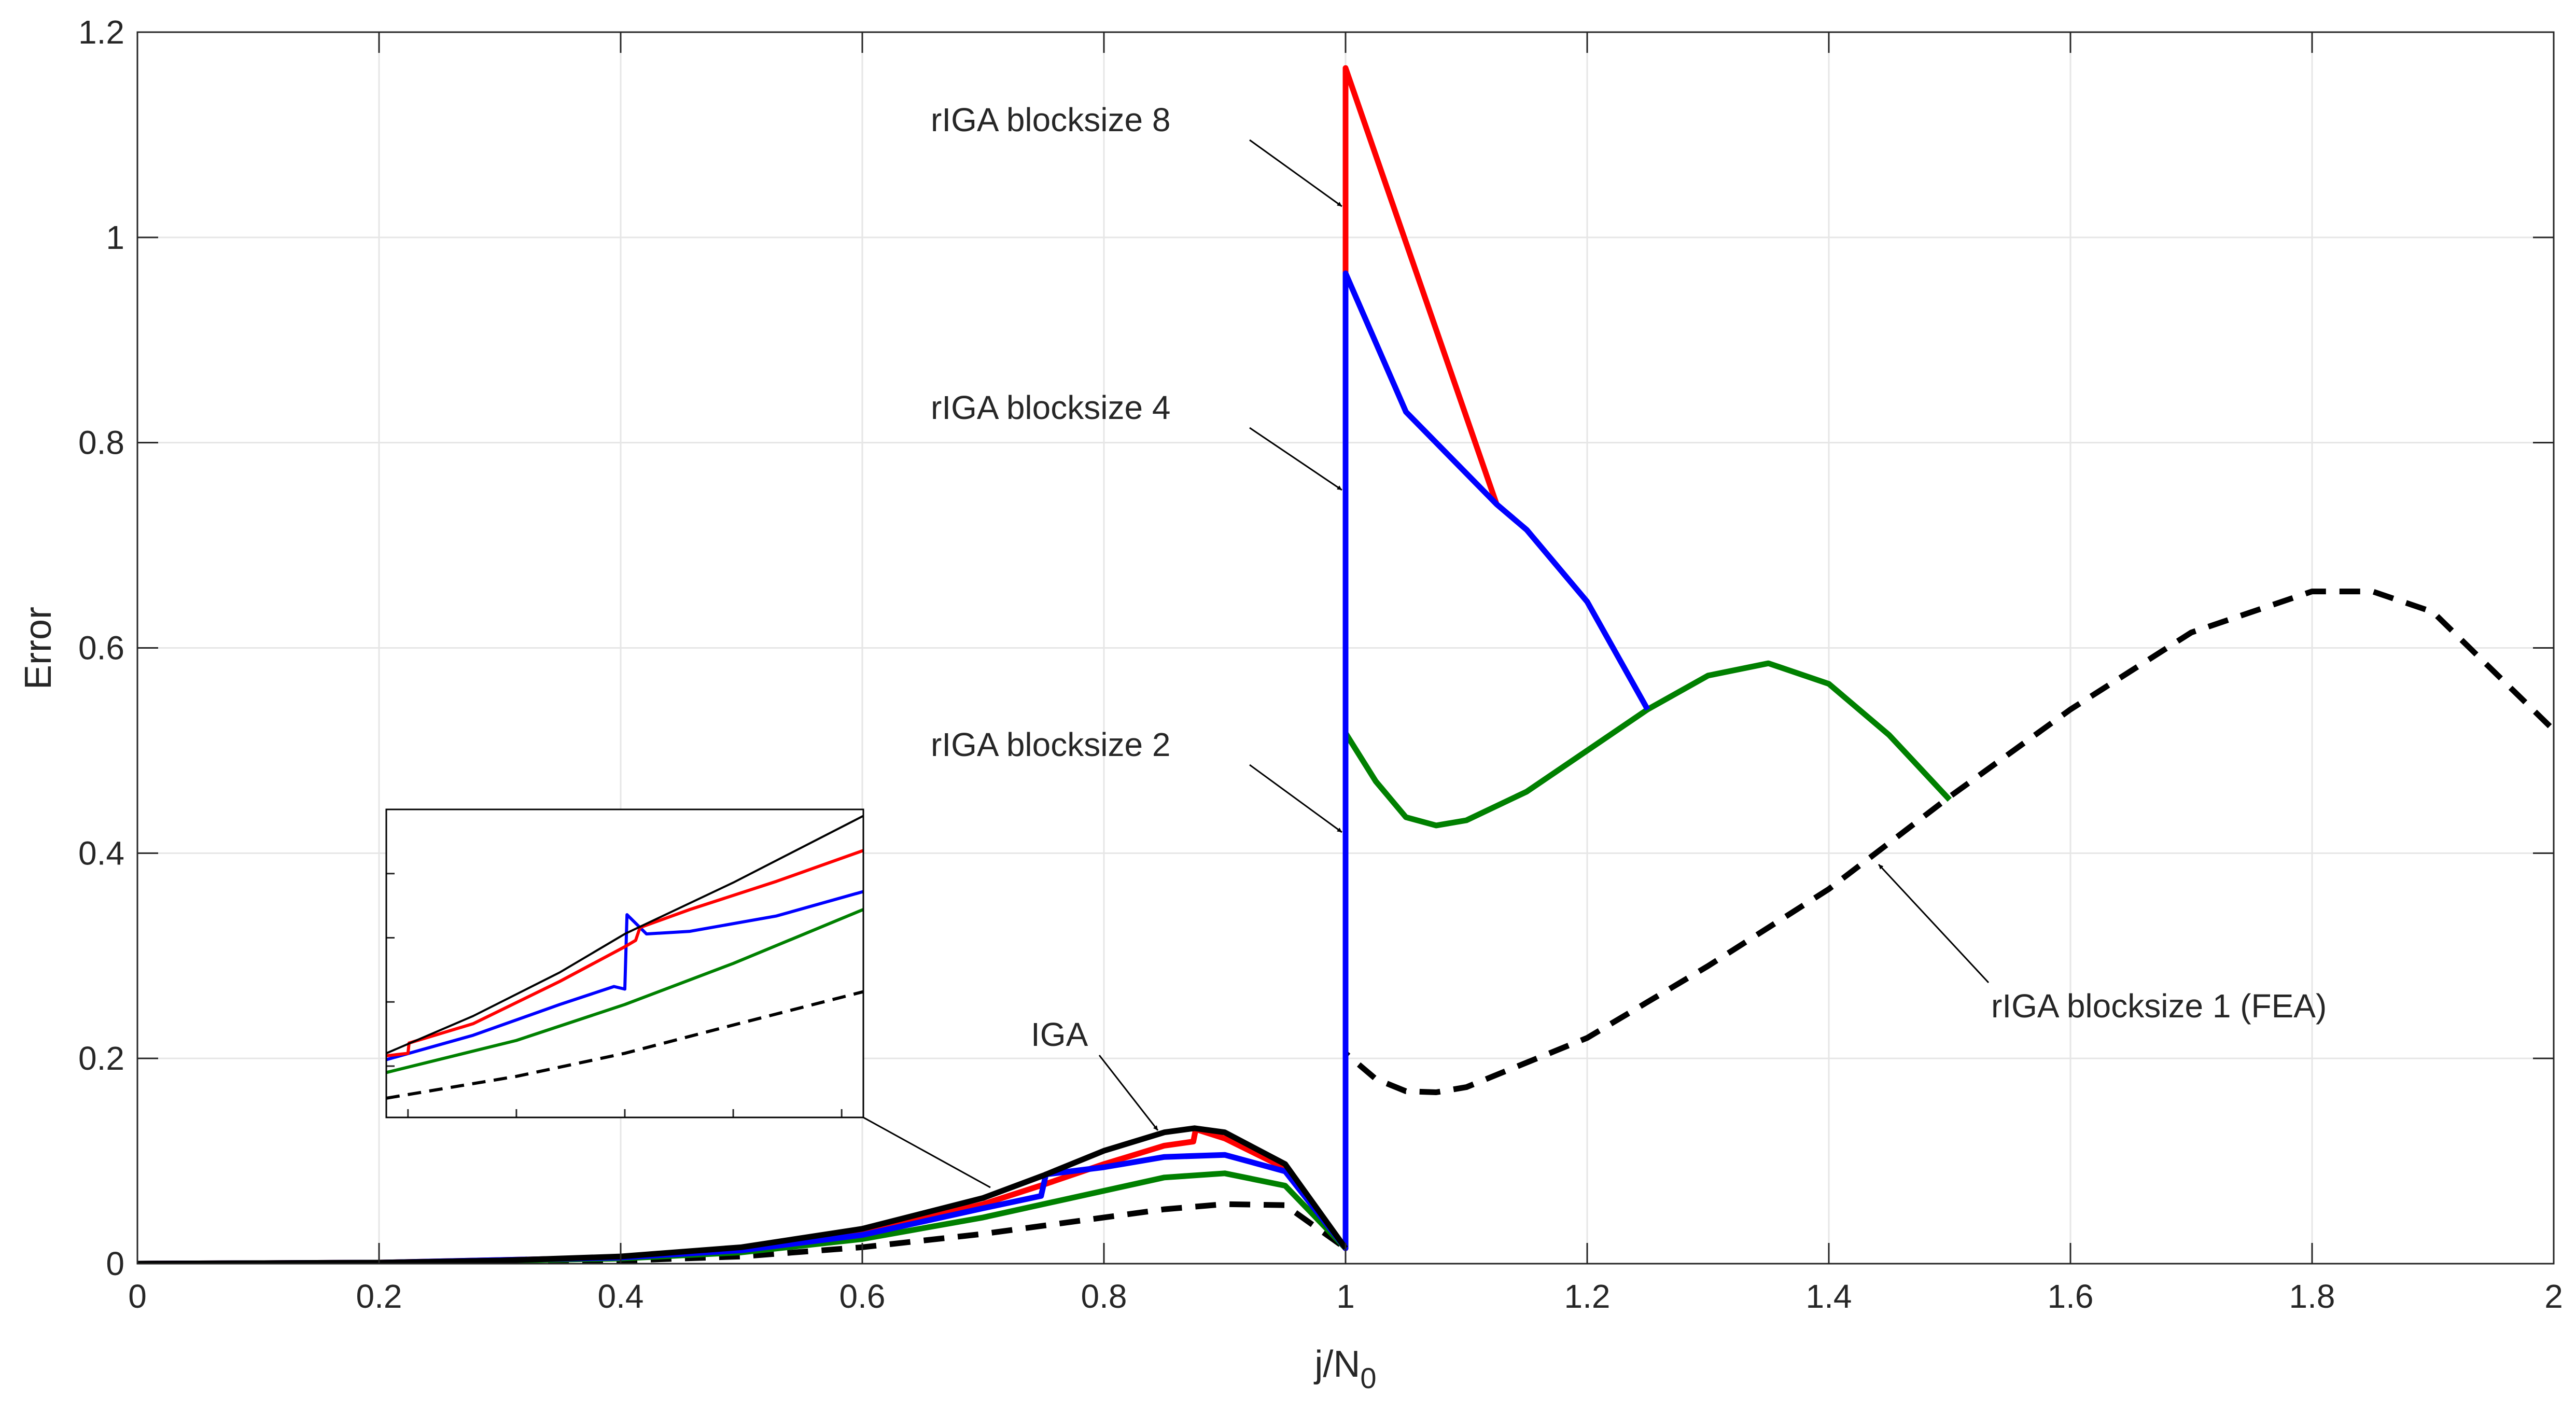 The height and width of the screenshot is (1413, 2576). I want to click on x-axis-label: j/N0, so click(1344, 1369).